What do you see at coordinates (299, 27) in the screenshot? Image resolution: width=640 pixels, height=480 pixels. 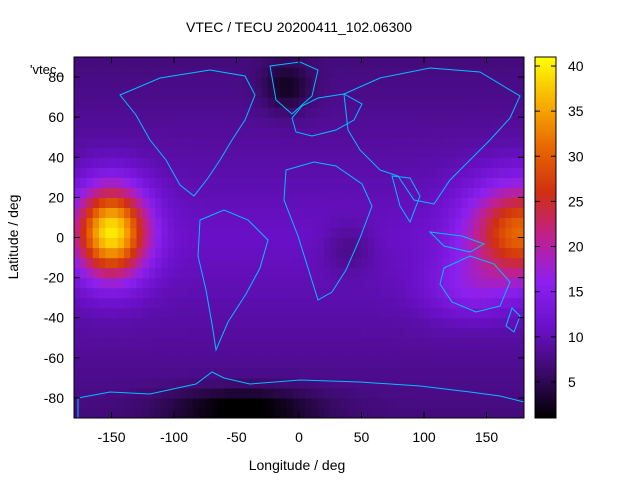 I see `chart-title: VTEC / TECU 20200411_102.06300` at bounding box center [299, 27].